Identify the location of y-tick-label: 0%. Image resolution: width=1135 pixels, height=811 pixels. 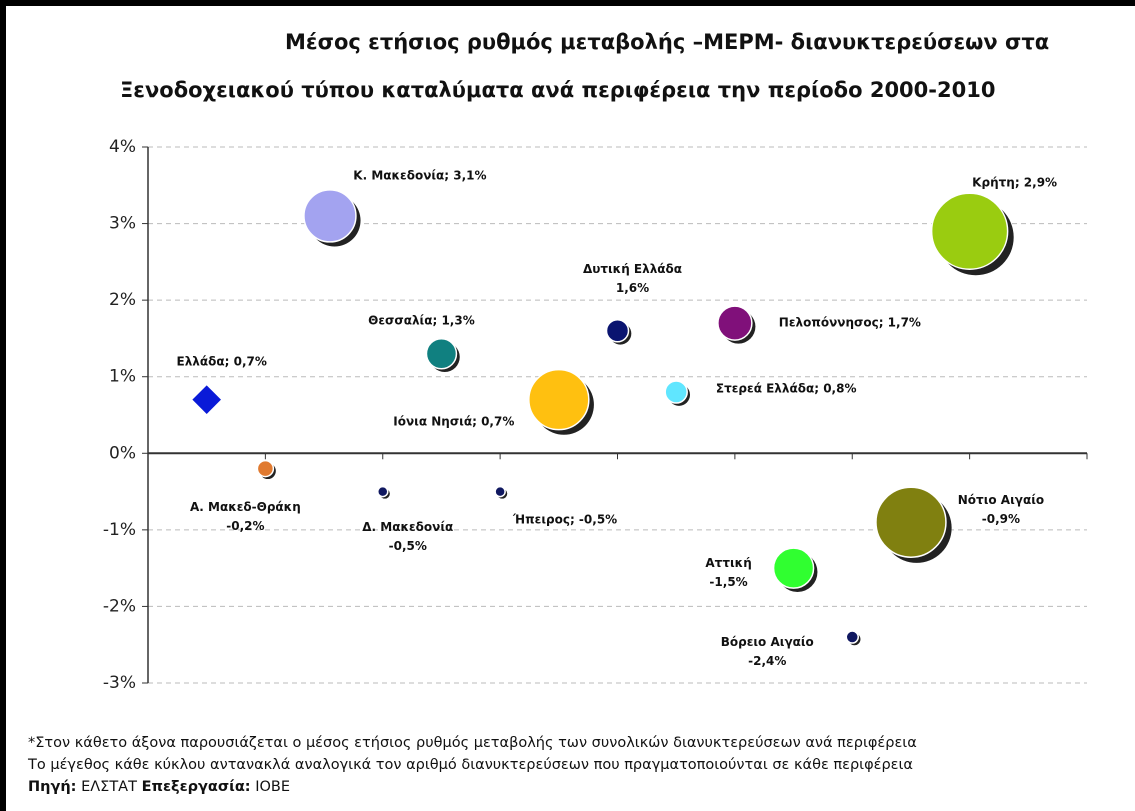
(122, 453).